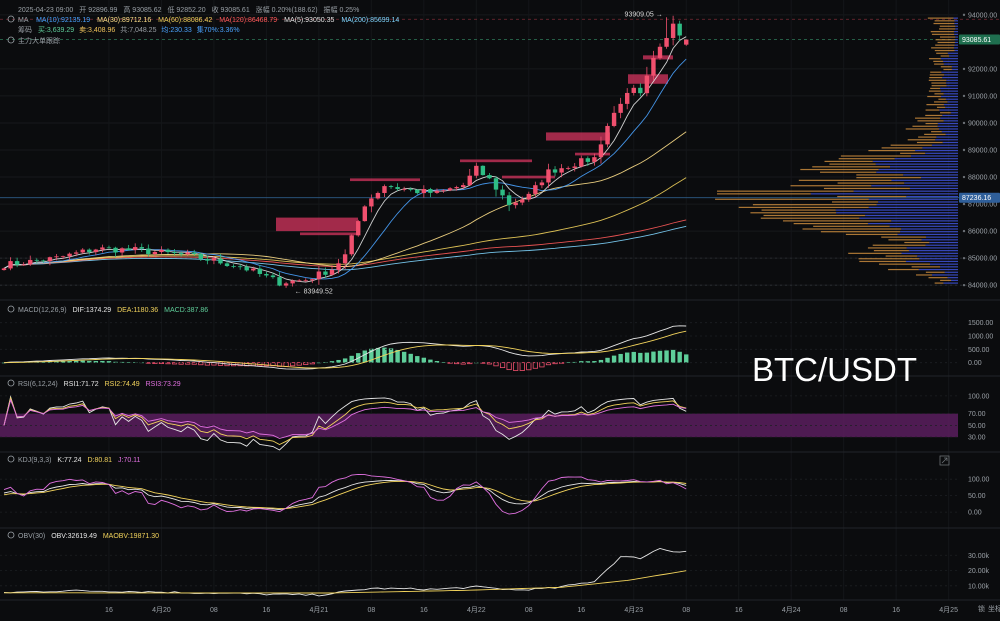 The width and height of the screenshot is (1000, 621). I want to click on scale-button: 坐标, so click(994, 608).